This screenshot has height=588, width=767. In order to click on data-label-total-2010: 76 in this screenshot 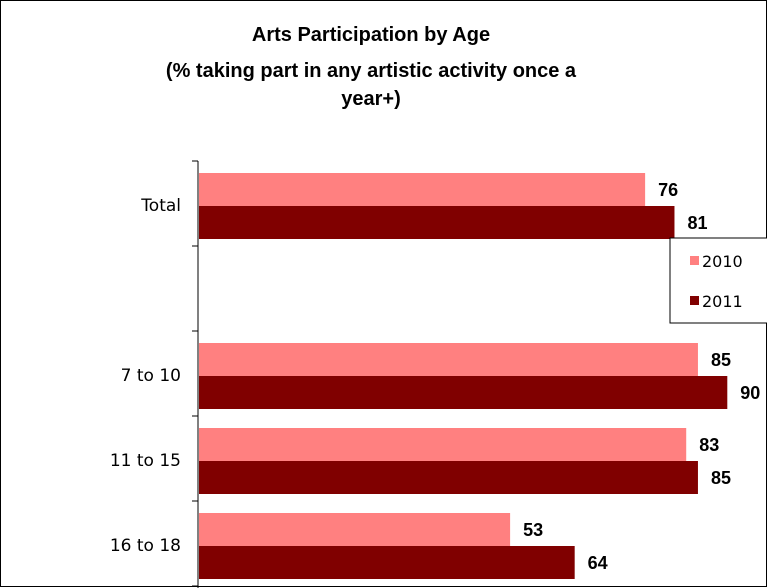, I will do `click(668, 190)`.